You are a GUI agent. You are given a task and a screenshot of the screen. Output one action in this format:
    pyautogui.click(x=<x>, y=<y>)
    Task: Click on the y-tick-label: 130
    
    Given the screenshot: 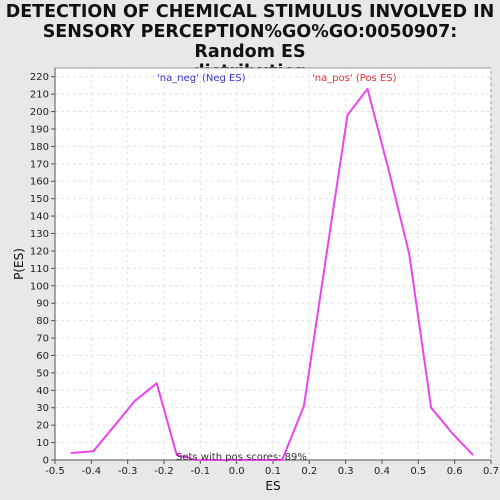 What is the action you would take?
    pyautogui.click(x=39, y=234)
    